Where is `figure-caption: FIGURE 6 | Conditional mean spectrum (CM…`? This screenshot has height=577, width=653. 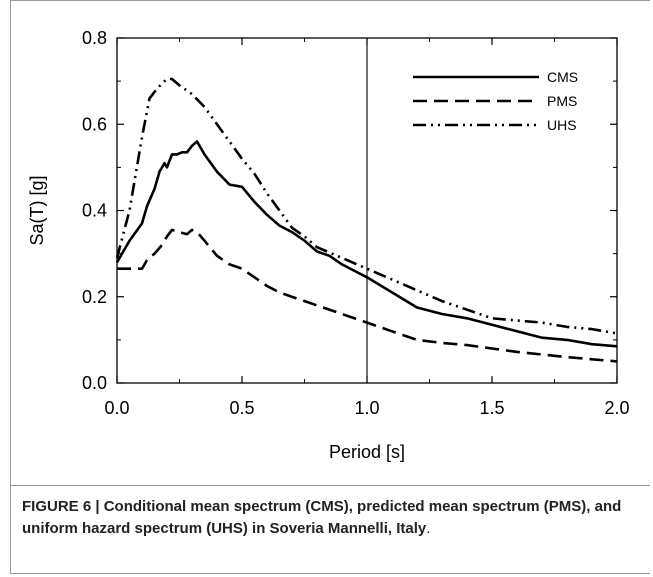
figure-caption: FIGURE 6 | Conditional mean spectrum (CM… is located at coordinates (322, 518).